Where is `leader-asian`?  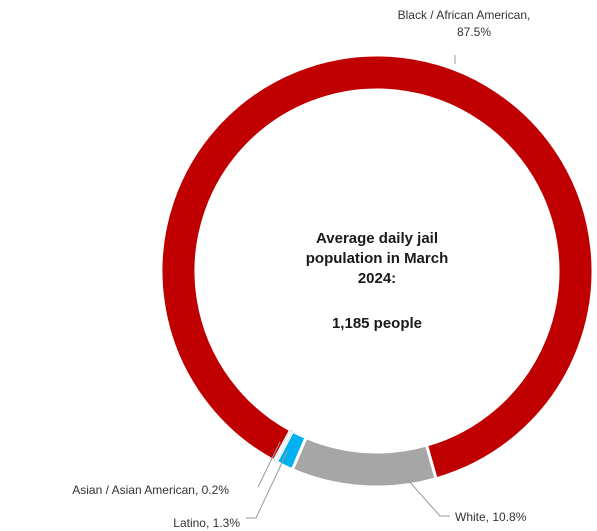 leader-asian is located at coordinates (269, 464).